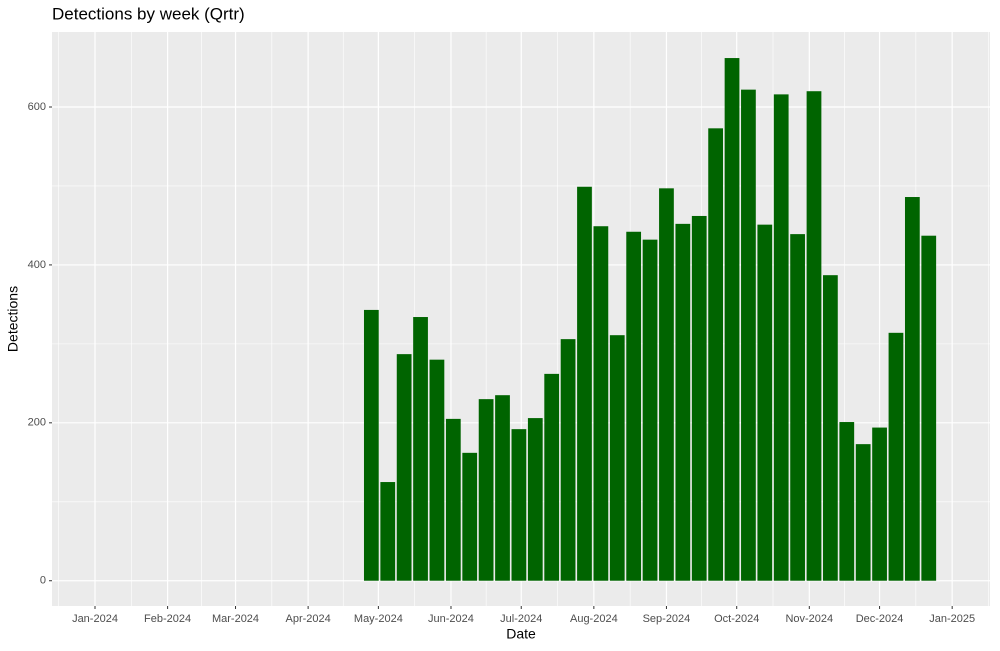 The height and width of the screenshot is (651, 1000). What do you see at coordinates (952, 619) in the screenshot?
I see `x-tick-label: Jan-2025` at bounding box center [952, 619].